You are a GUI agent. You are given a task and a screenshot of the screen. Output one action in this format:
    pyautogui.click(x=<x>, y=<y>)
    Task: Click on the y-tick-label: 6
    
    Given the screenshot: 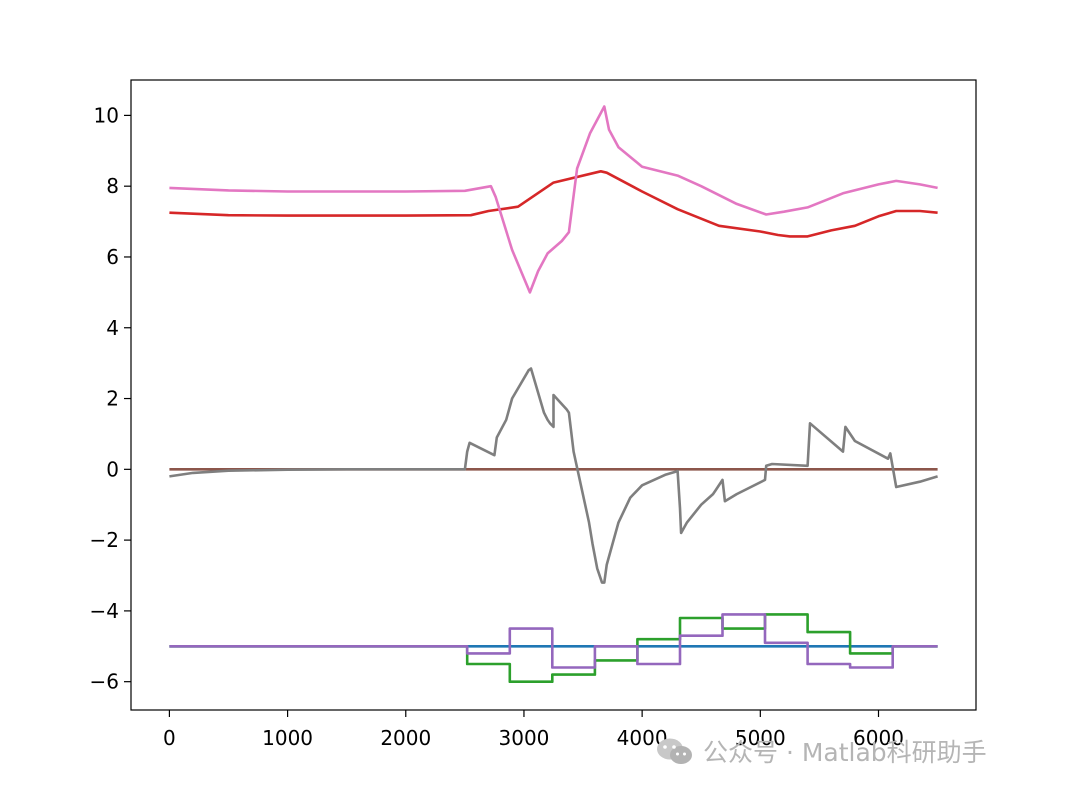 What is the action you would take?
    pyautogui.click(x=112, y=257)
    